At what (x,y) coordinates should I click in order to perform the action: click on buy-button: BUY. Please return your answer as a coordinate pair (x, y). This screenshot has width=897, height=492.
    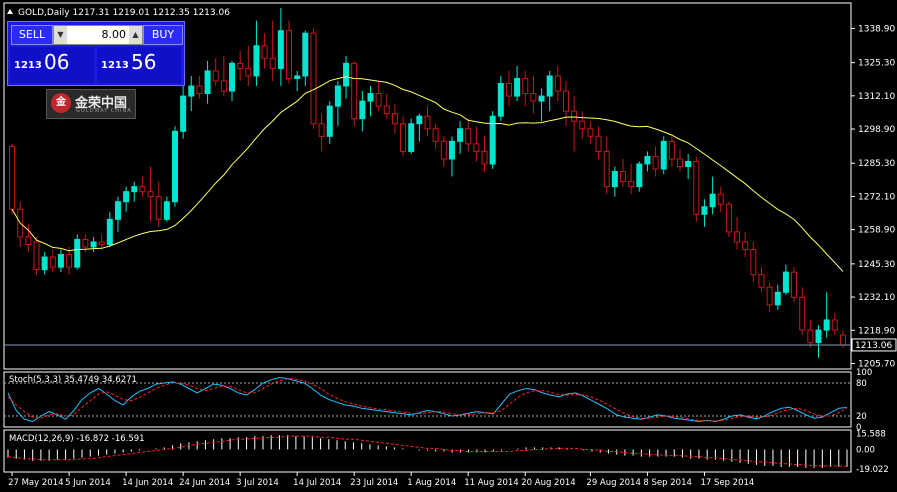
    Looking at the image, I should click on (163, 35).